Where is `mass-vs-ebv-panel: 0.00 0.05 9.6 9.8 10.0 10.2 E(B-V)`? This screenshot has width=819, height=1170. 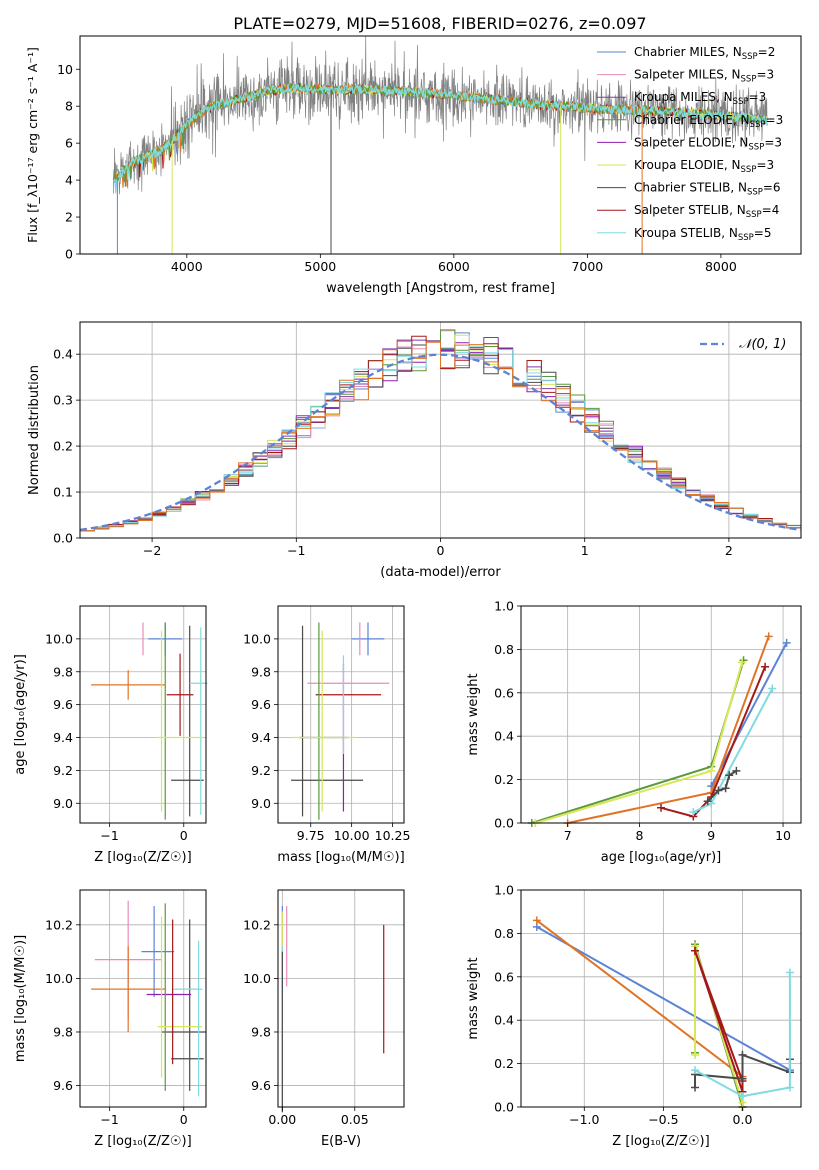
mass-vs-ebv-panel: 0.00 0.05 9.6 9.8 10.0 10.2 E(B-V) is located at coordinates (324, 1019).